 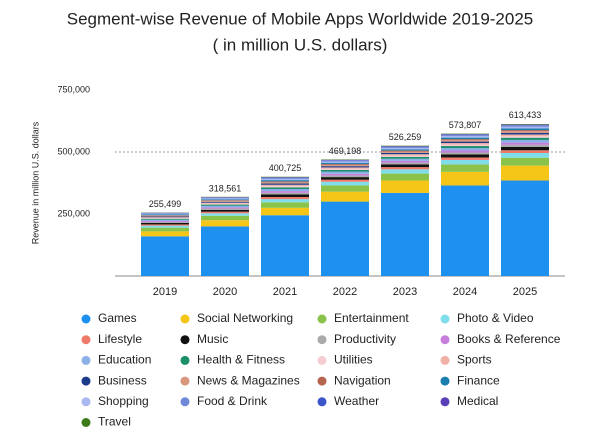 What do you see at coordinates (225, 188) in the screenshot?
I see `total-label: 318,561` at bounding box center [225, 188].